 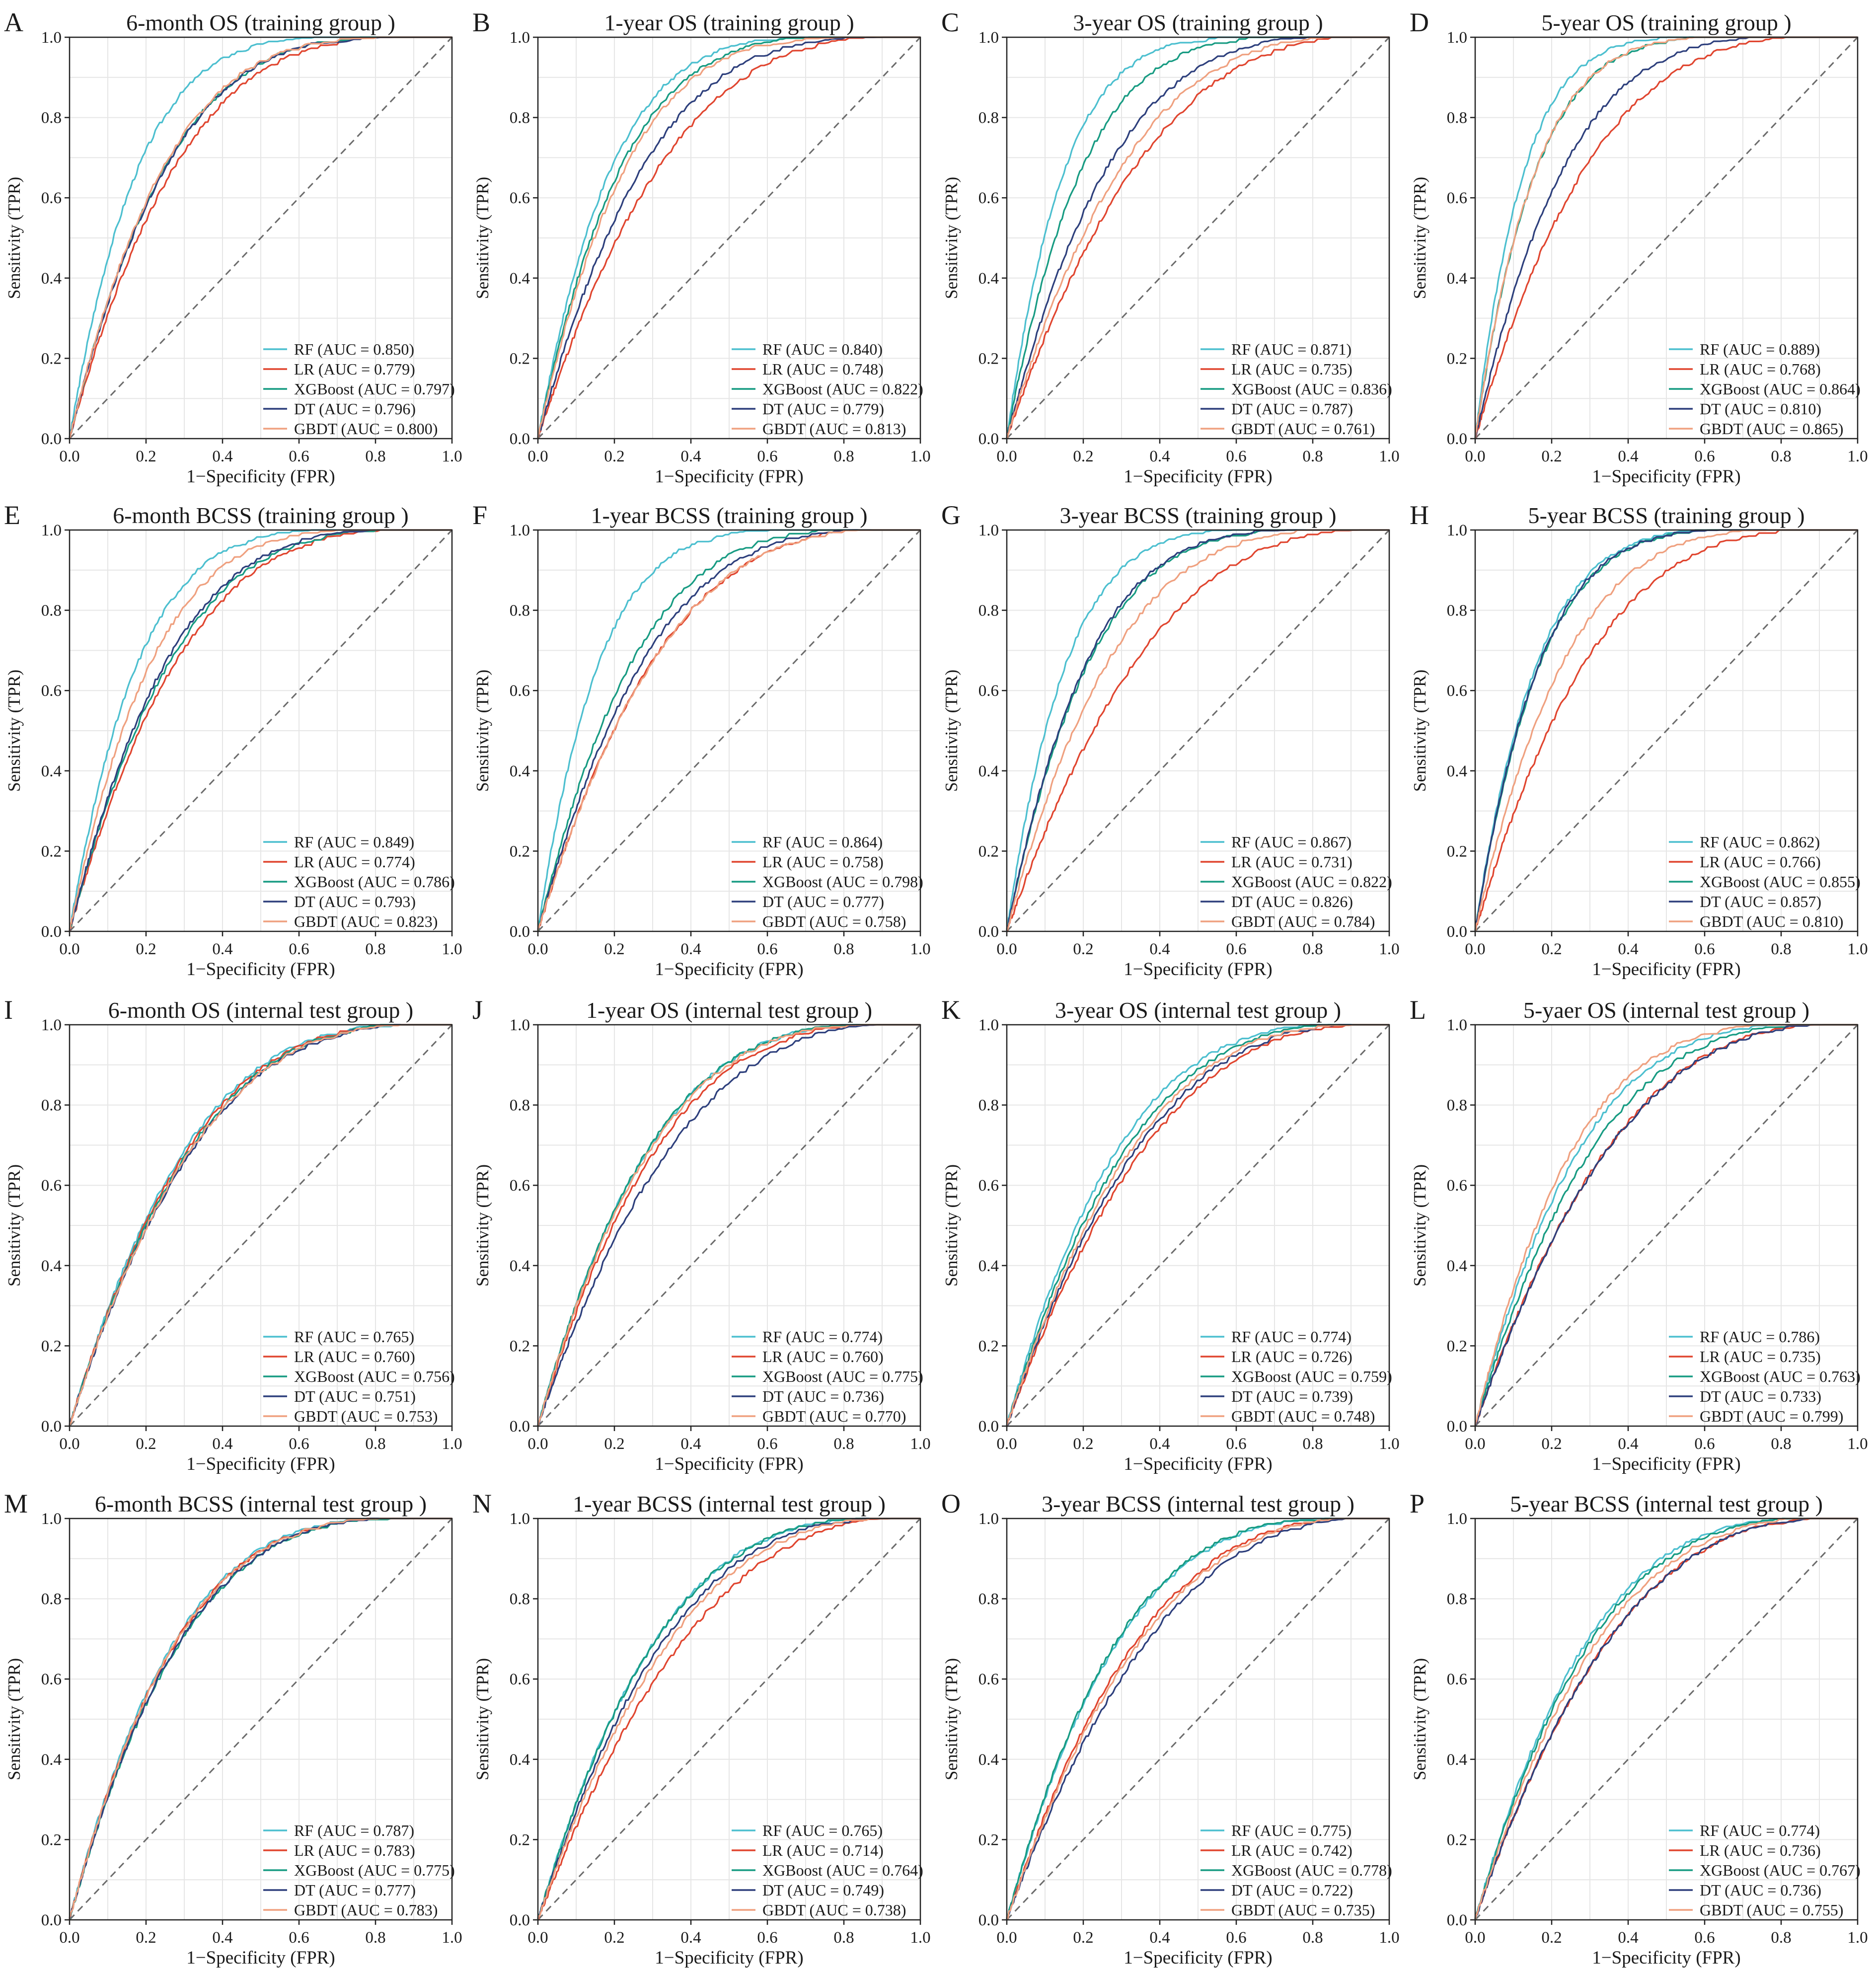 I want to click on legend-label-xgboost: XGBoost (AUC = 0.756), so click(x=374, y=1376).